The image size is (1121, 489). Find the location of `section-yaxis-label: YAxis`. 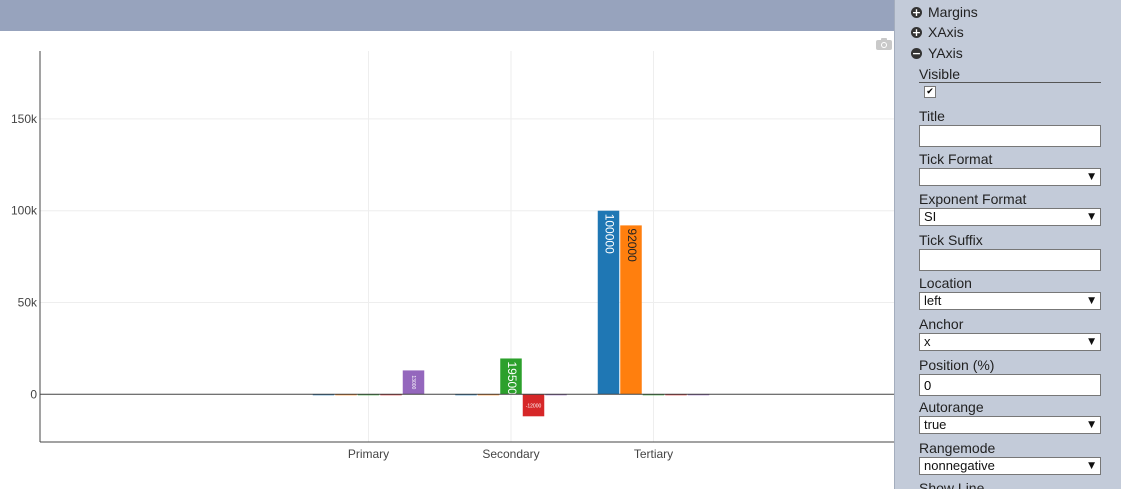

section-yaxis-label: YAxis is located at coordinates (945, 53).